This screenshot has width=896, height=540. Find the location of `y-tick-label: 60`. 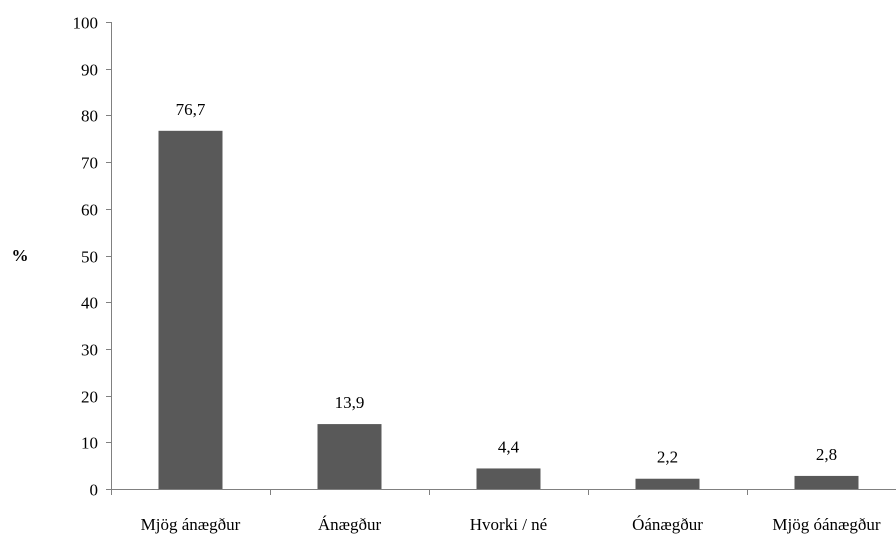

y-tick-label: 60 is located at coordinates (89, 210).